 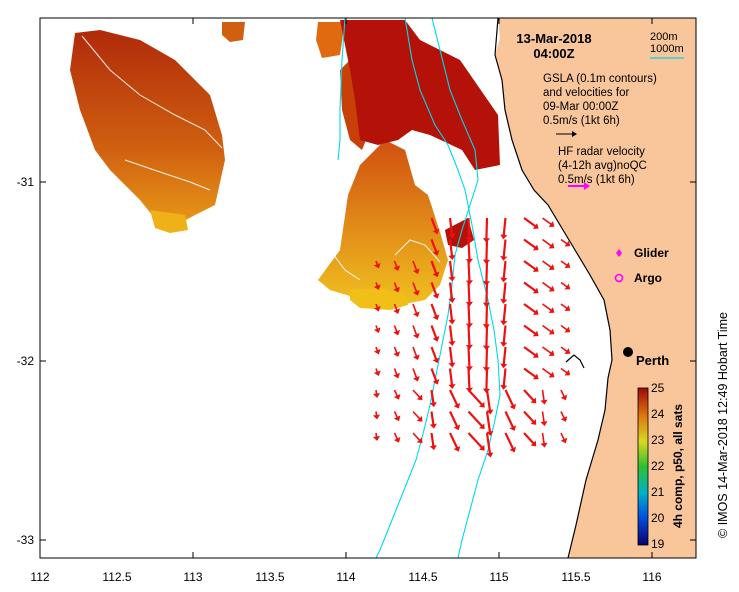 What do you see at coordinates (642, 253) in the screenshot?
I see `glider-legend: Glider` at bounding box center [642, 253].